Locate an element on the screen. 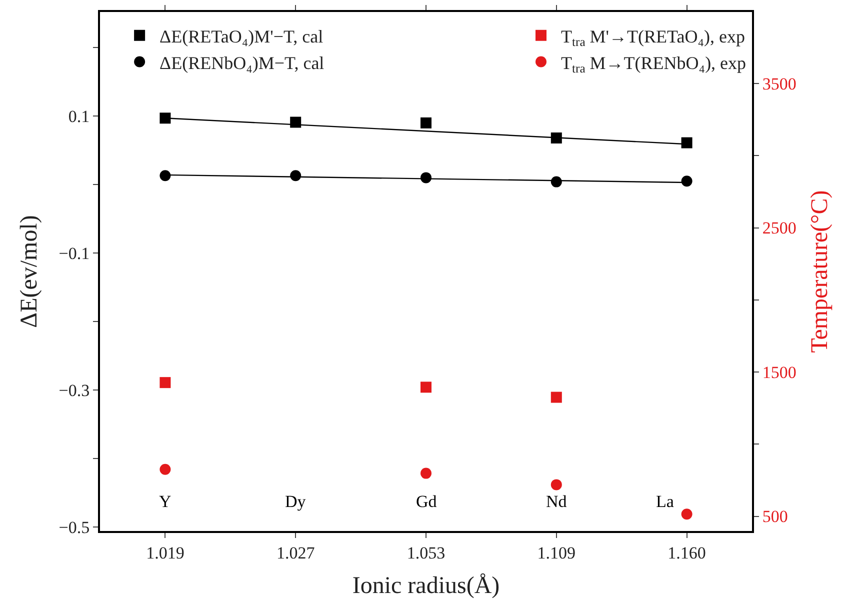 Image resolution: width=852 pixels, height=611 pixels. x-tick-label: 1.160 is located at coordinates (687, 552).